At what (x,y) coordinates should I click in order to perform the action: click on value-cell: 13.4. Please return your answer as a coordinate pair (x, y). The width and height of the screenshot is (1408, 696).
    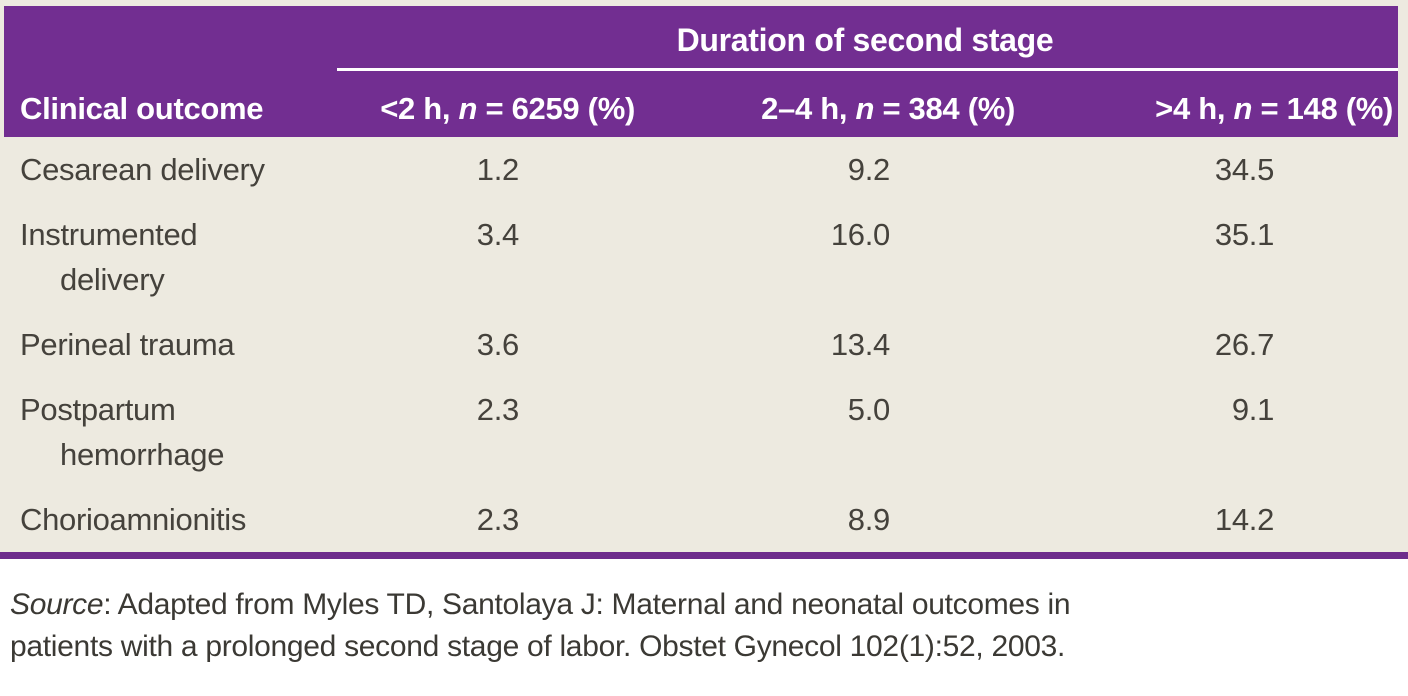
    Looking at the image, I should click on (830, 344).